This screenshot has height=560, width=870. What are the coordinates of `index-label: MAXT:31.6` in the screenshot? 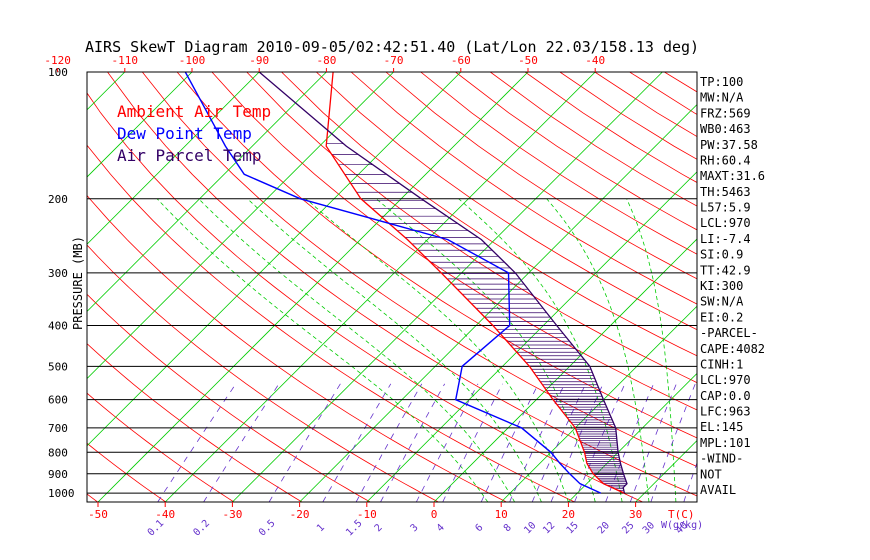 It's located at (732, 176).